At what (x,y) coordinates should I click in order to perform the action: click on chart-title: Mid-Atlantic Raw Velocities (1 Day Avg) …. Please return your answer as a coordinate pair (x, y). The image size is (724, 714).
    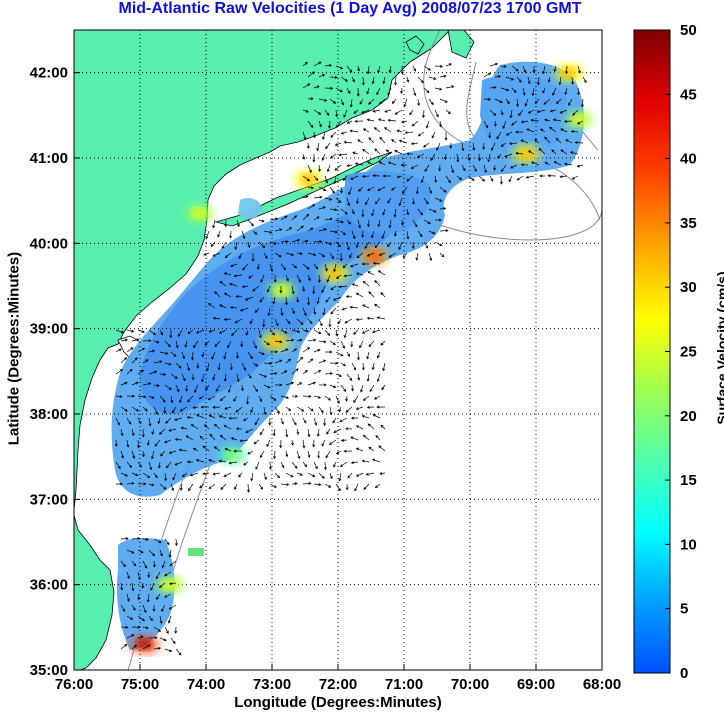
    Looking at the image, I should click on (350, 8).